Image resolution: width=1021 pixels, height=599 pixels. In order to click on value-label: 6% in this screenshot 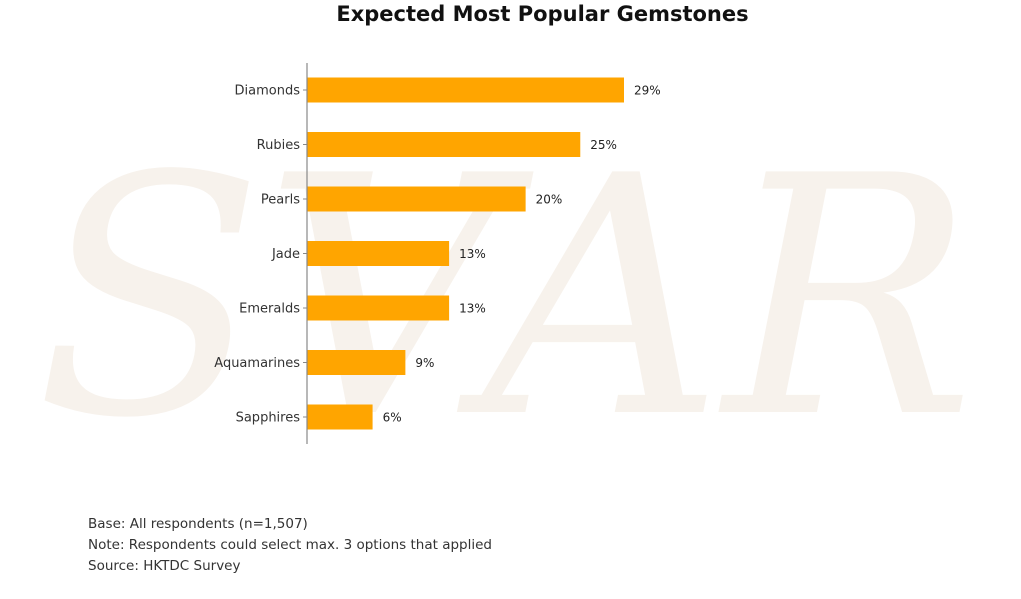, I will do `click(392, 418)`.